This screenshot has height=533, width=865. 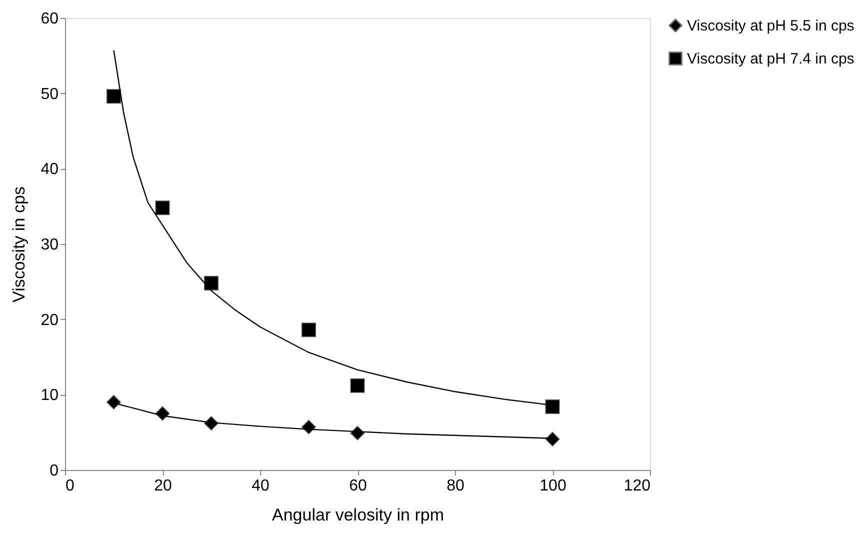 I want to click on x-tick-label: 60, so click(x=358, y=486).